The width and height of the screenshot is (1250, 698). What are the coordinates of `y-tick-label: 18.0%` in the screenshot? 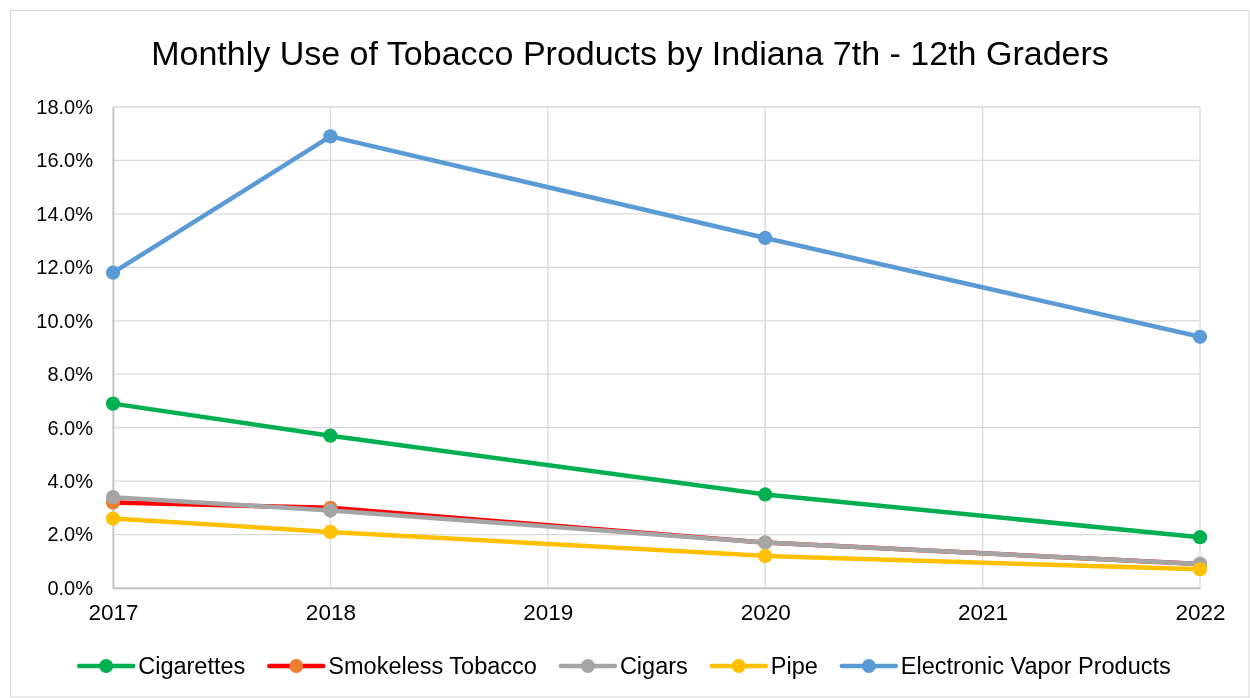 It's located at (65, 106).